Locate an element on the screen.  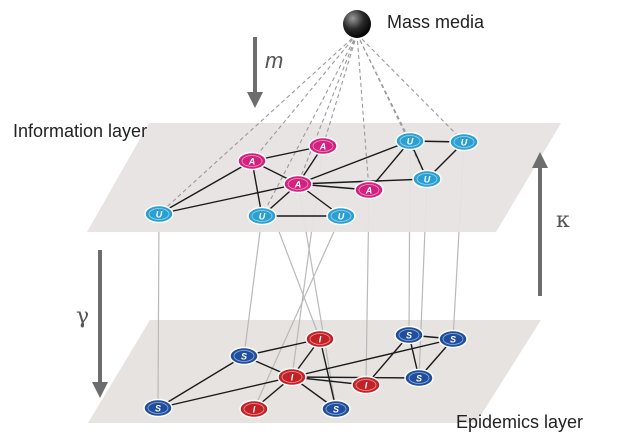
epidemics-layer-label: Epidemics layer is located at coordinates (520, 422).